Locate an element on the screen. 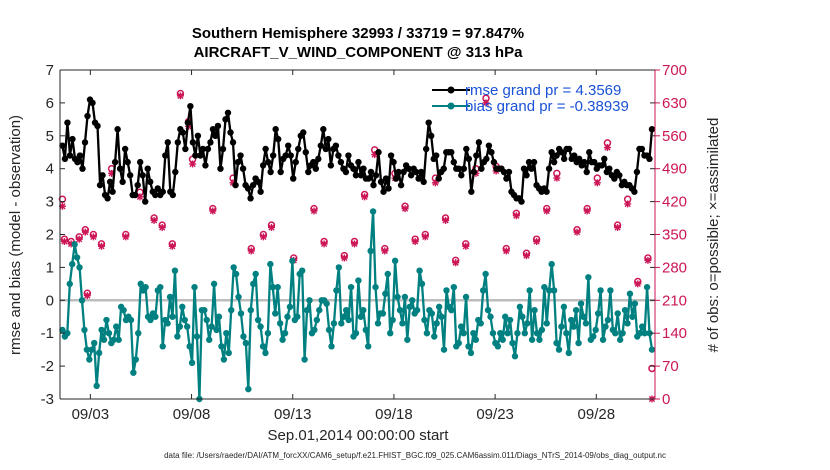 The height and width of the screenshot is (470, 830). y-right-tick-label: 700 is located at coordinates (674, 70).